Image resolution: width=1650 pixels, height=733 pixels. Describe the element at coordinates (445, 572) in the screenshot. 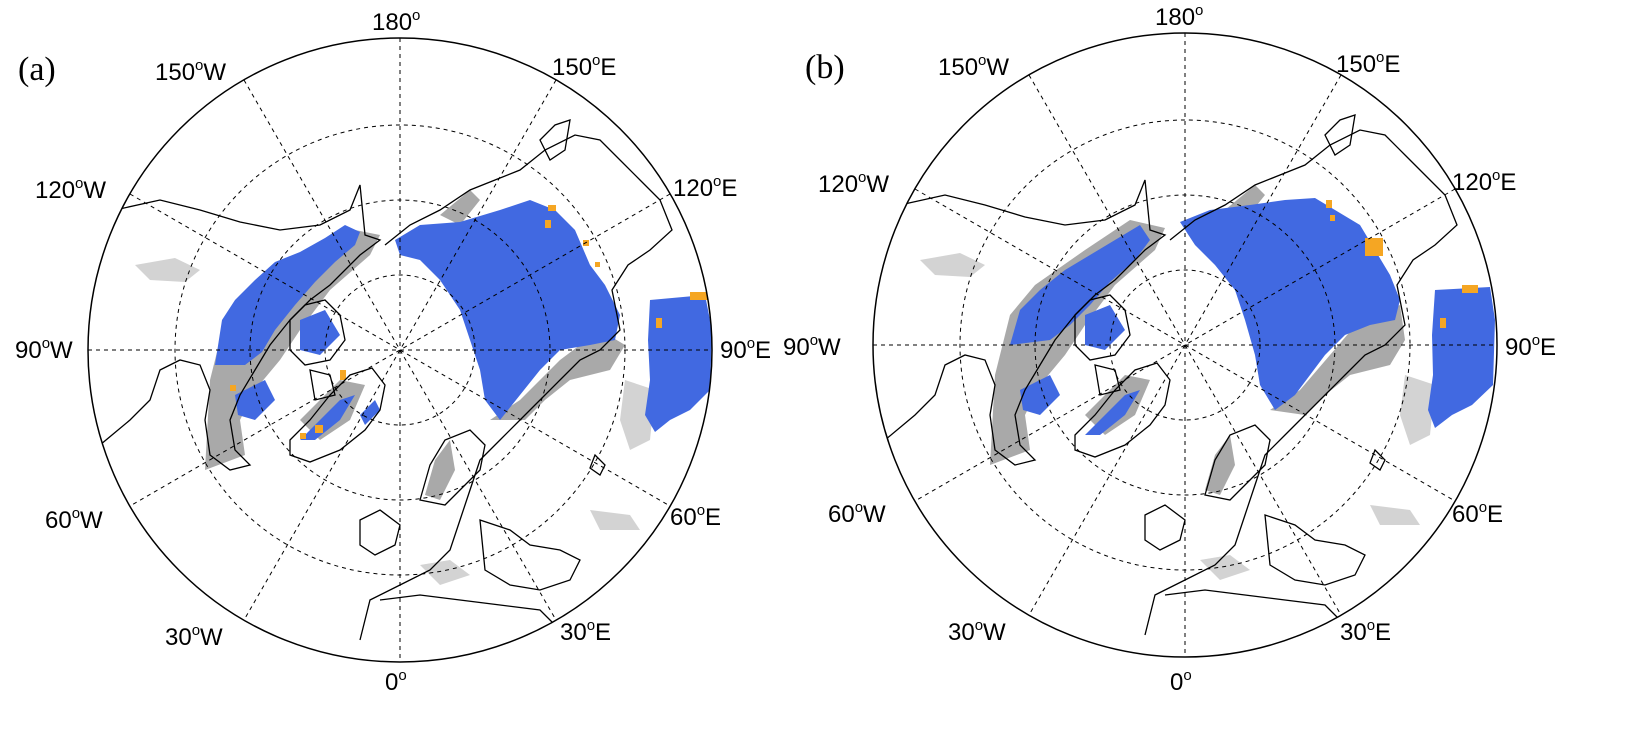

I see `panel-a-lightgray-alps` at that location.